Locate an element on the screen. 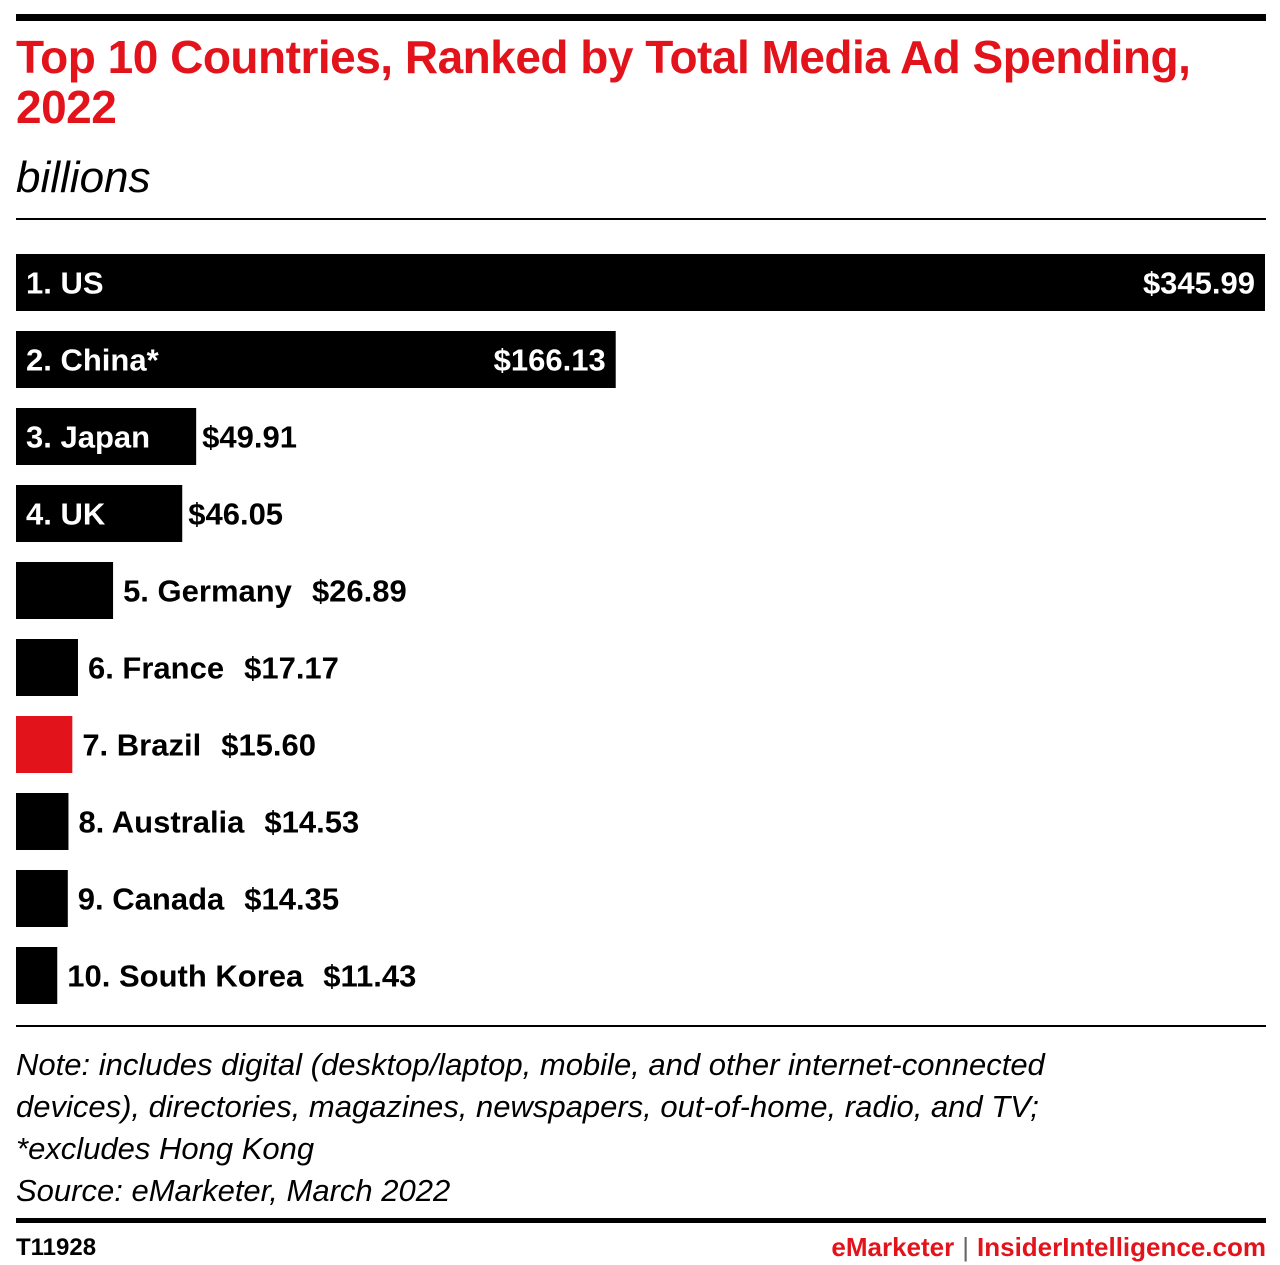  value-label: $14.53 is located at coordinates (311, 822).